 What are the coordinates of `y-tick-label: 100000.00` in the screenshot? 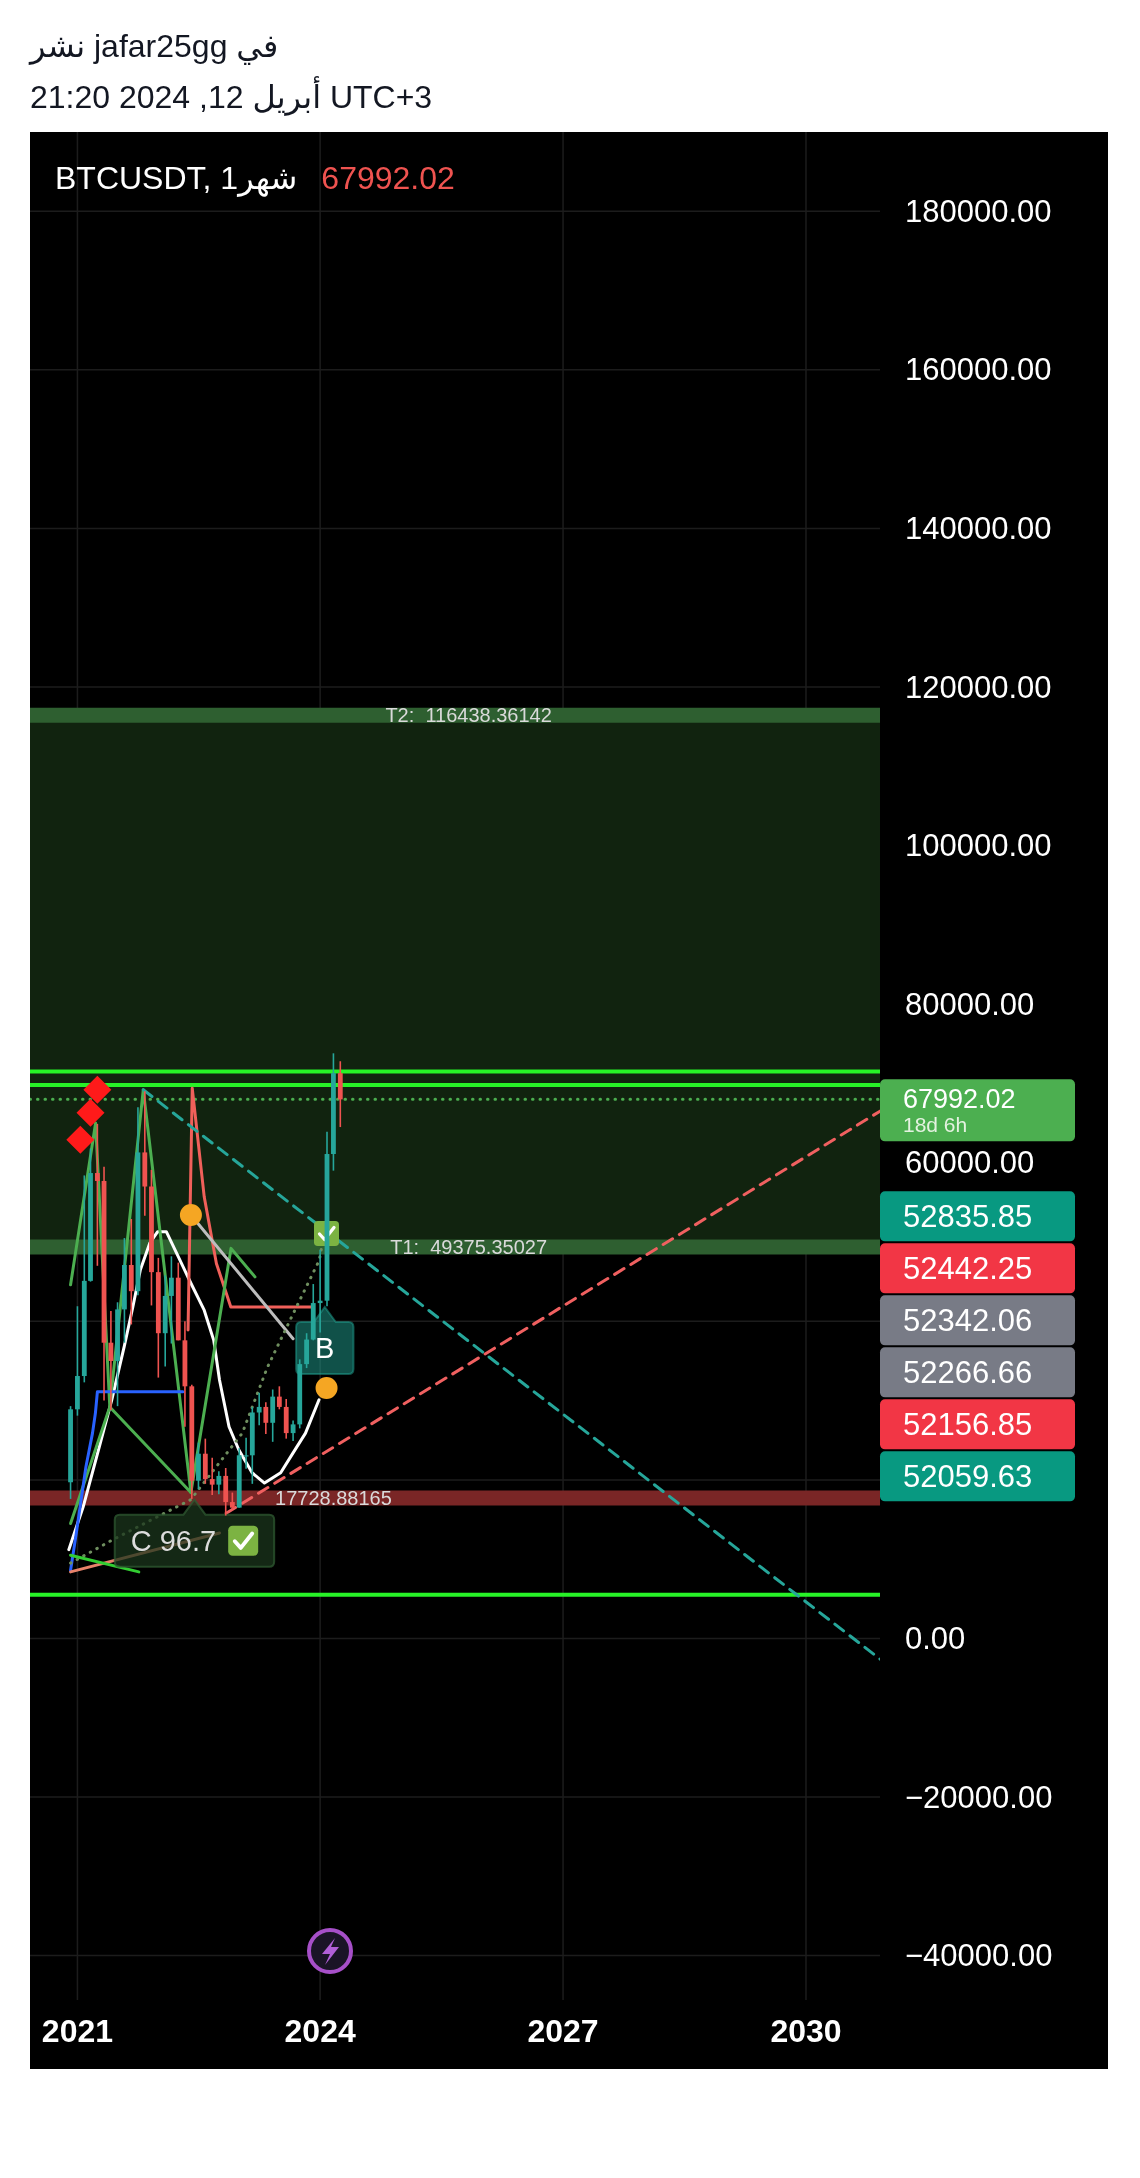 It's located at (978, 846).